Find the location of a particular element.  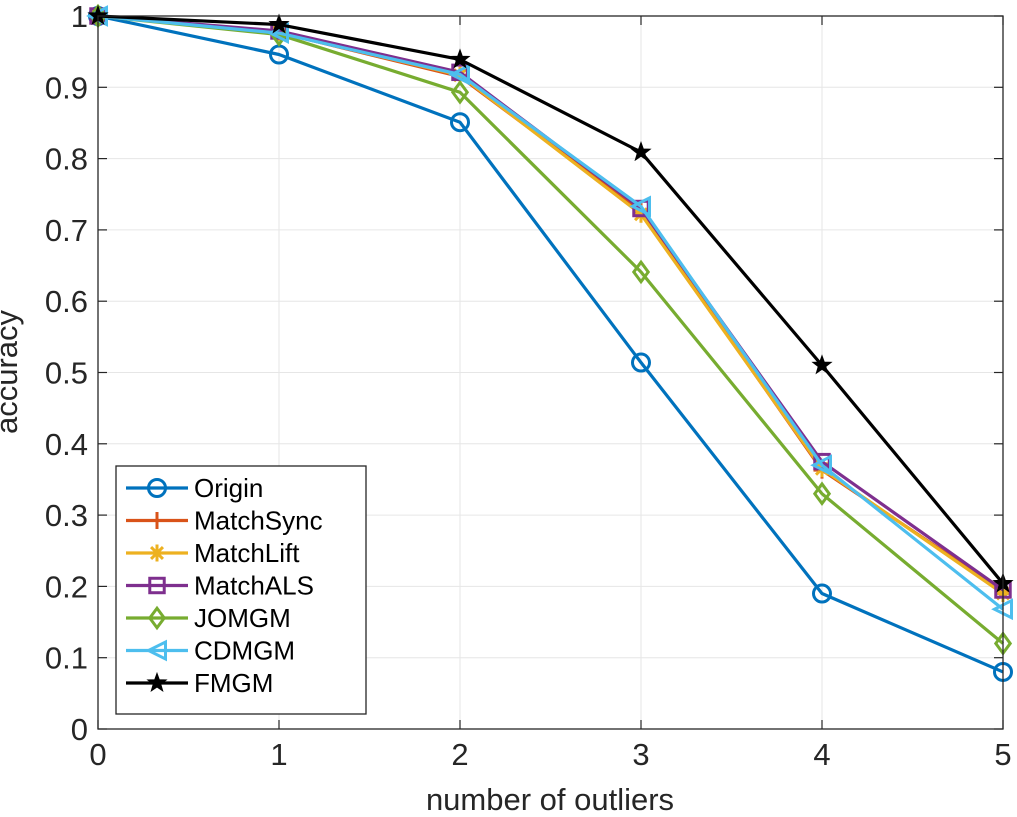

y-tick-label: 0.9 is located at coordinates (66, 87).